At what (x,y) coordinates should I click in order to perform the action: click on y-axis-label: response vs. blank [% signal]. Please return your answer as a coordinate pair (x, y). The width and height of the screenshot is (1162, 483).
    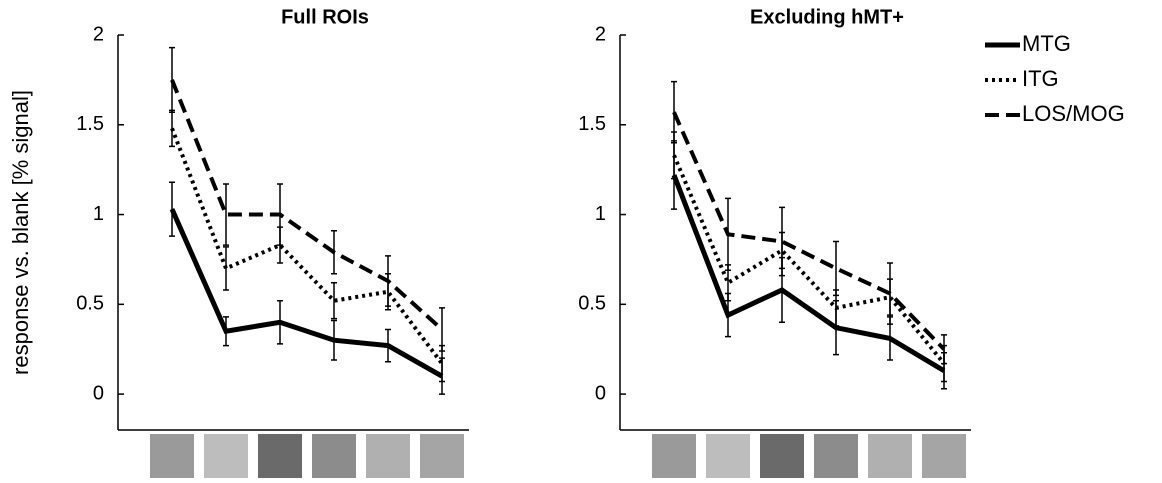
    Looking at the image, I should click on (20, 232).